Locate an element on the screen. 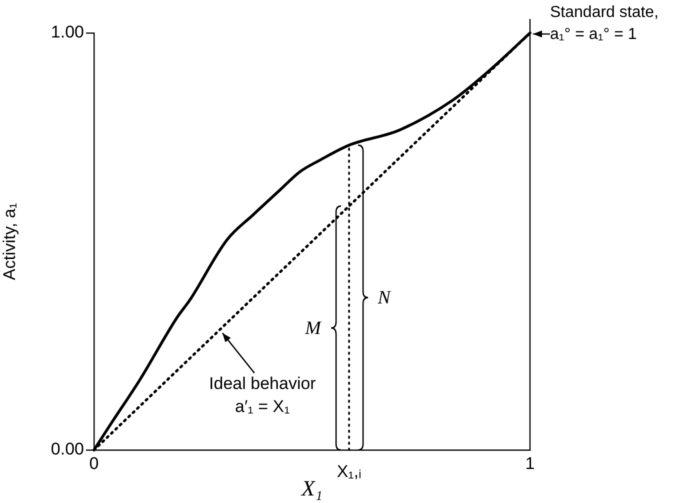 This screenshot has height=503, width=692. x-tick-label: 1 is located at coordinates (530, 463).